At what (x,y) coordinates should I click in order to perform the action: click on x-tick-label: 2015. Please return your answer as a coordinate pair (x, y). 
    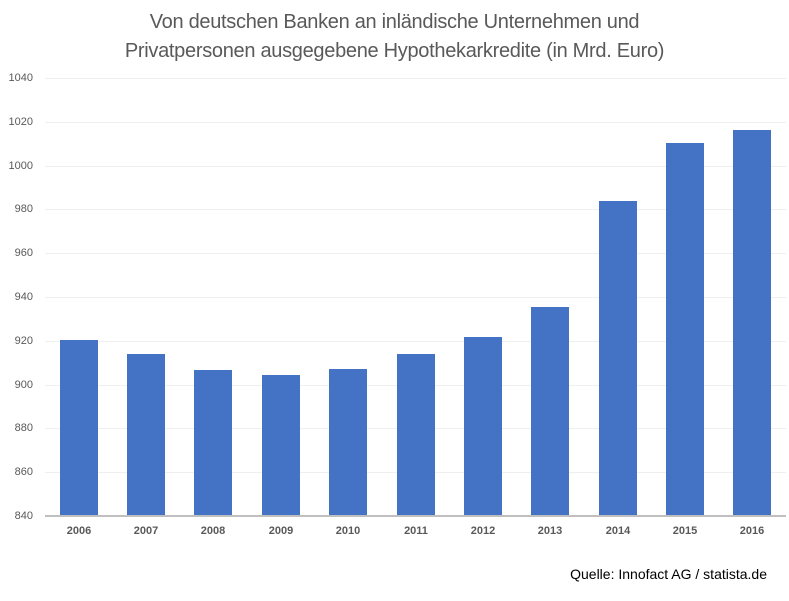
    Looking at the image, I should click on (685, 531).